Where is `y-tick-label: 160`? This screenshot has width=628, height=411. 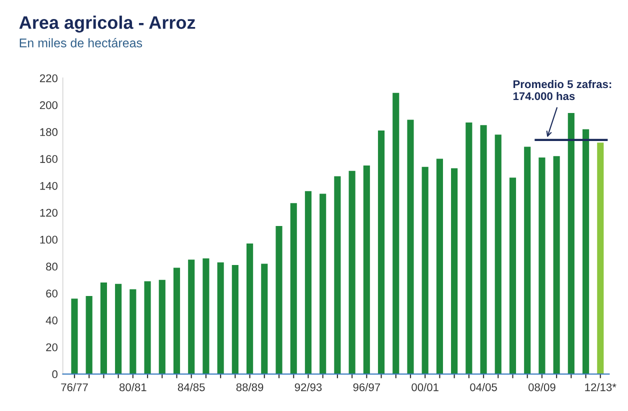
y-tick-label: 160 is located at coordinates (49, 159).